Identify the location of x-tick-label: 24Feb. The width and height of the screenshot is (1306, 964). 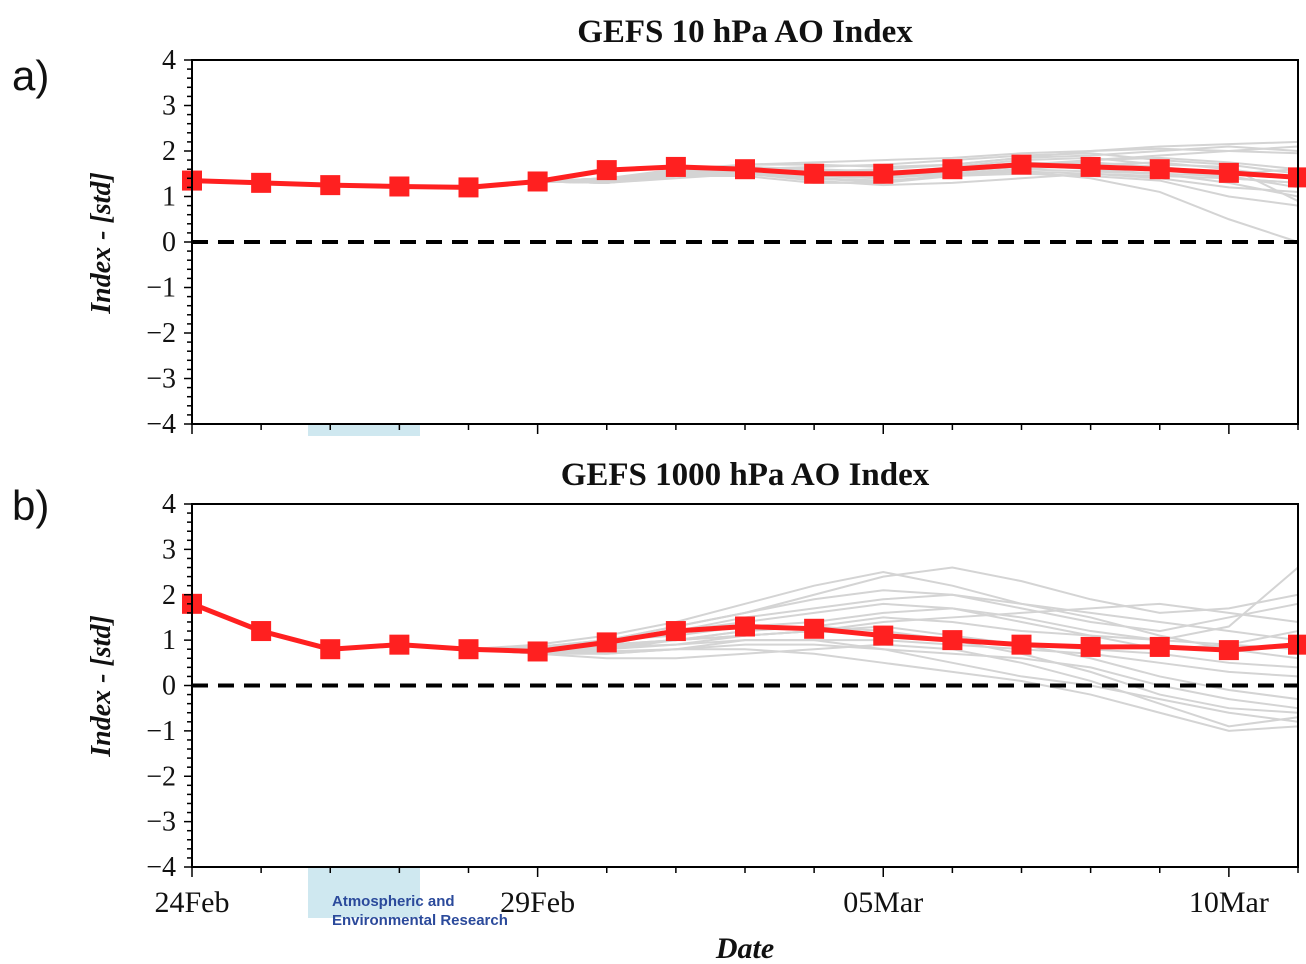
(192, 902).